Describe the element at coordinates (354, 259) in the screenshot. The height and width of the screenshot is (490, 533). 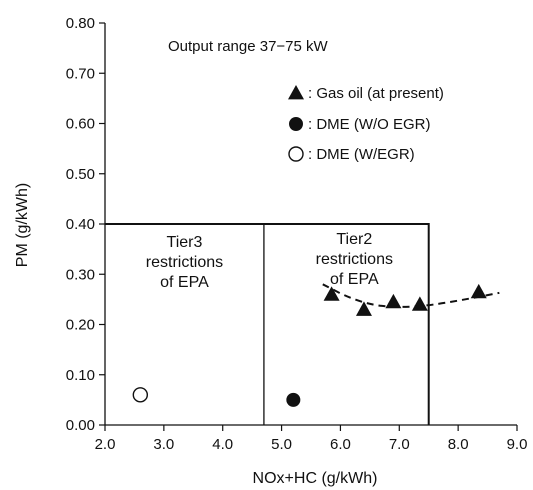
I see `region-tier2-label: restrictions` at that location.